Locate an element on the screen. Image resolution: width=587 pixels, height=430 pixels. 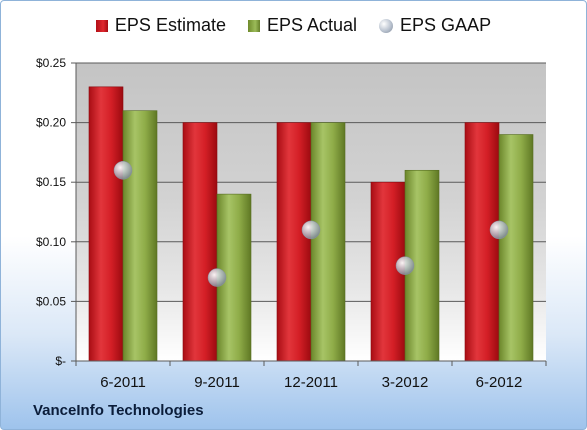
y-tick-label: $0.05 is located at coordinates (51, 301).